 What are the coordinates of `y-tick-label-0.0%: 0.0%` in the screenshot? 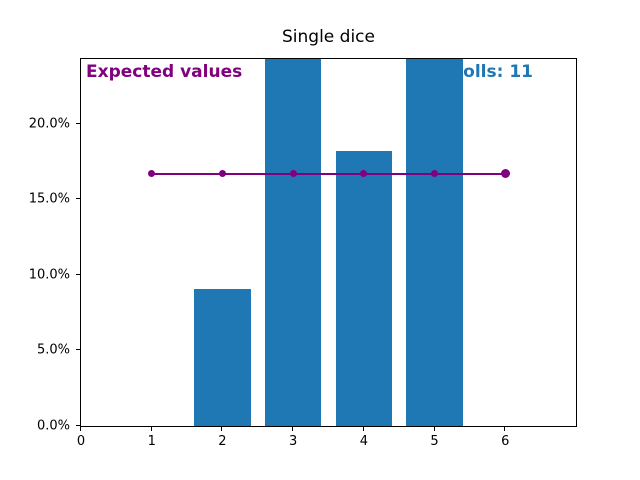 It's located at (53, 426).